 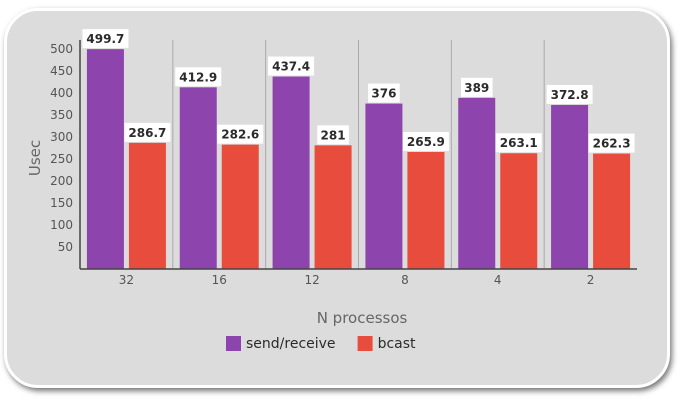 I want to click on y-tick-label: 300, so click(x=61, y=137).